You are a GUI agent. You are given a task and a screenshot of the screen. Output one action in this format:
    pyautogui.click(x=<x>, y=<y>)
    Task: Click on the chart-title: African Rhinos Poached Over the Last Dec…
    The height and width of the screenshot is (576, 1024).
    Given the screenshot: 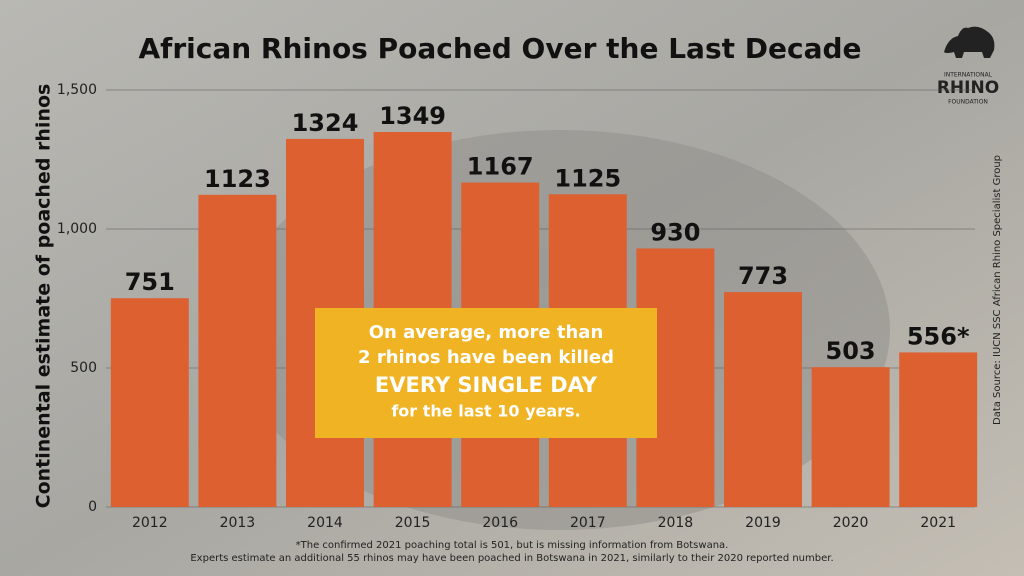 What is the action you would take?
    pyautogui.click(x=499, y=48)
    